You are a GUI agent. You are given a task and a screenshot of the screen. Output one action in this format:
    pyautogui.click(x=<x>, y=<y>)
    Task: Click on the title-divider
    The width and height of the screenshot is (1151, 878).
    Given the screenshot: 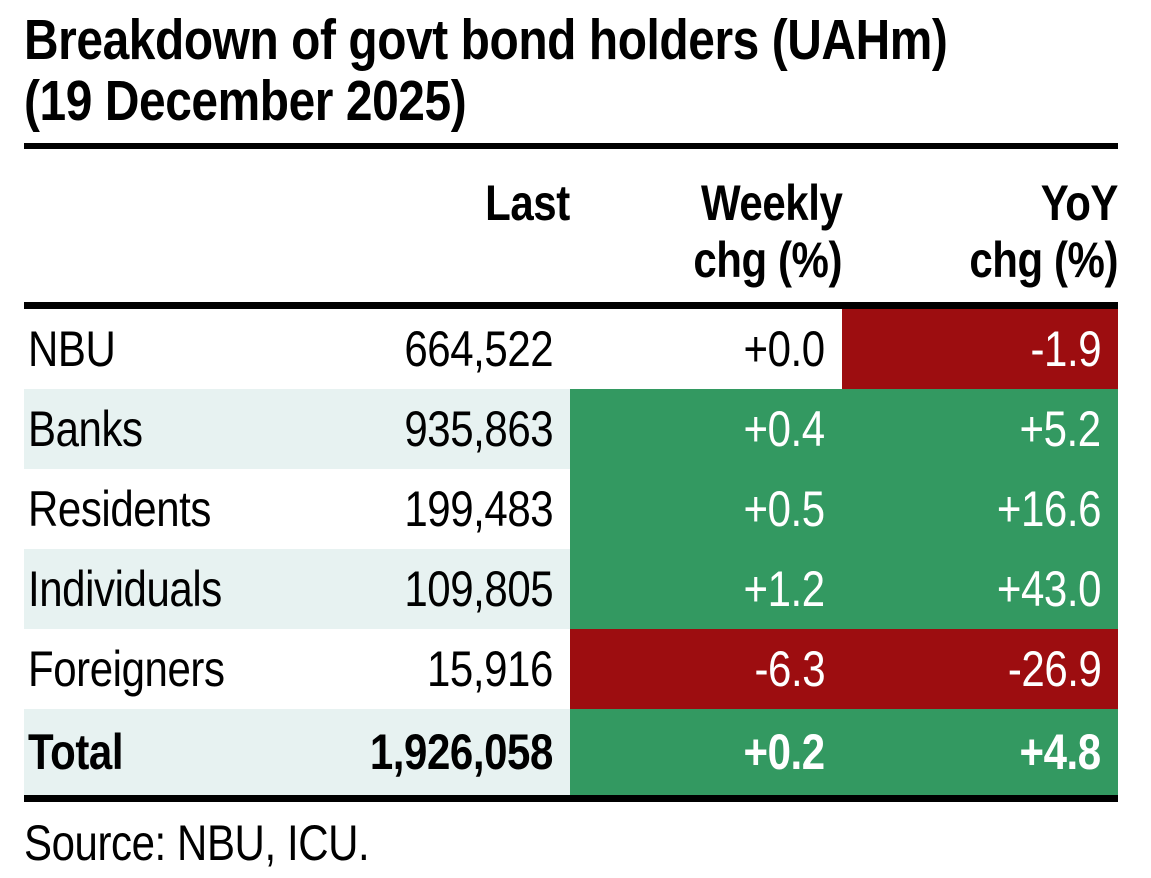 What is the action you would take?
    pyautogui.click(x=571, y=146)
    